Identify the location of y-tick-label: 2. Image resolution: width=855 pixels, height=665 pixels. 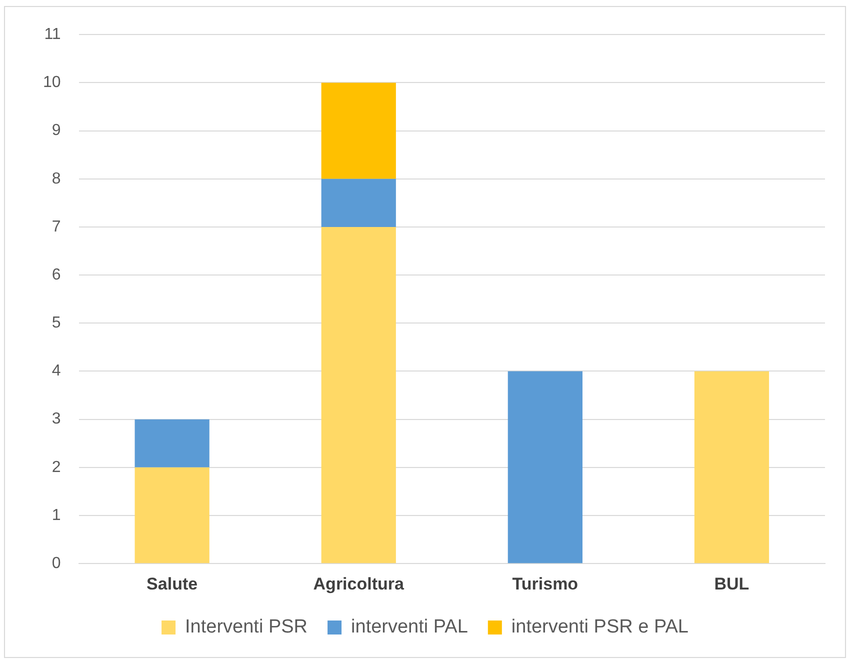
(56, 467).